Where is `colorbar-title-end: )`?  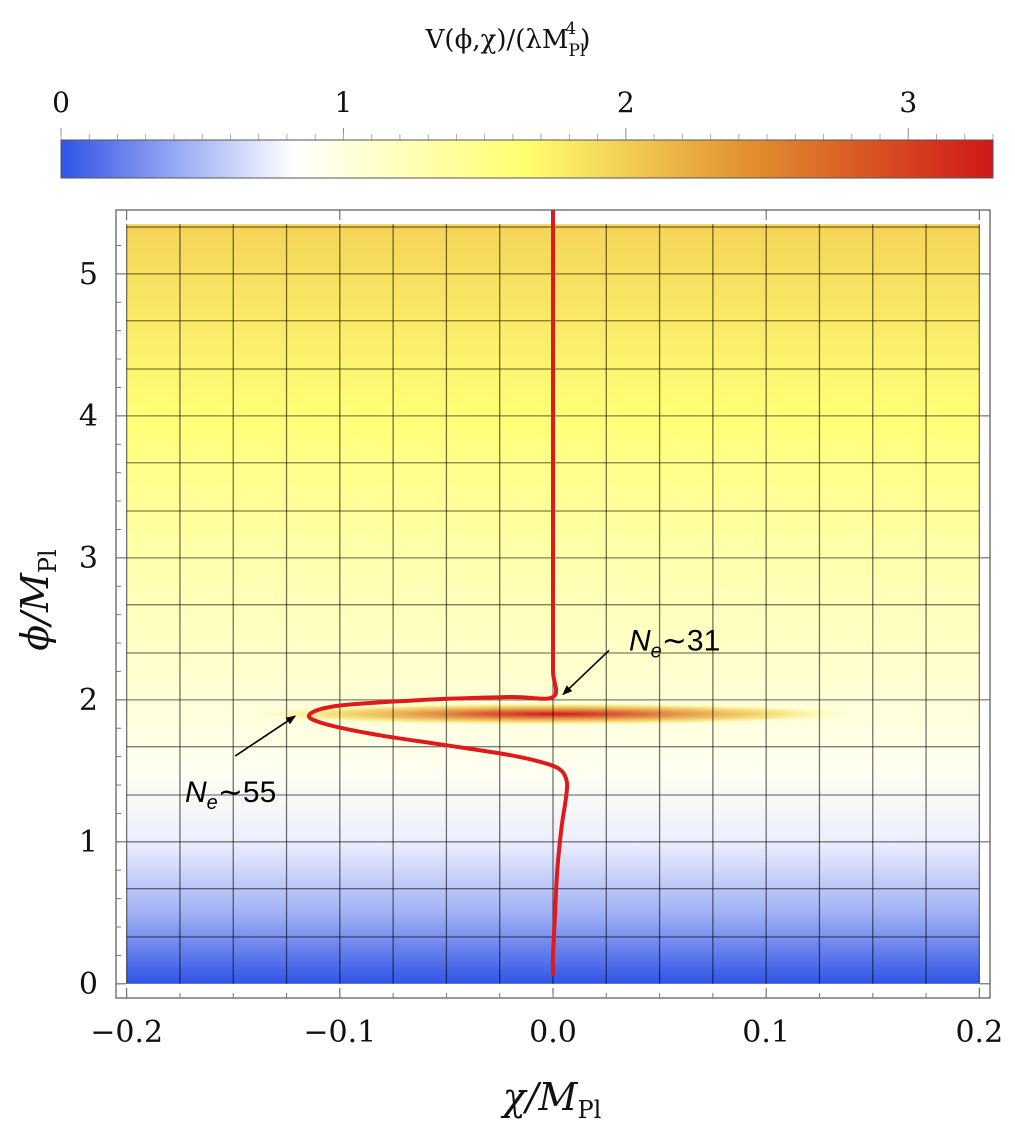
colorbar-title-end: ) is located at coordinates (585, 40).